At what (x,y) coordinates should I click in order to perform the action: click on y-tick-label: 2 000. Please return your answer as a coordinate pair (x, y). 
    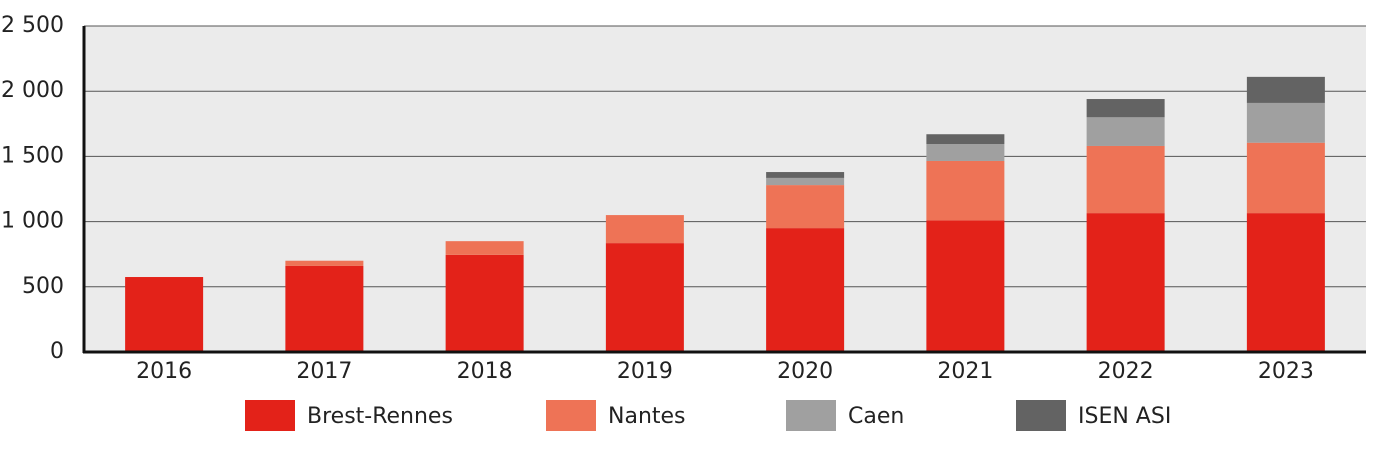
    Looking at the image, I should click on (32, 90).